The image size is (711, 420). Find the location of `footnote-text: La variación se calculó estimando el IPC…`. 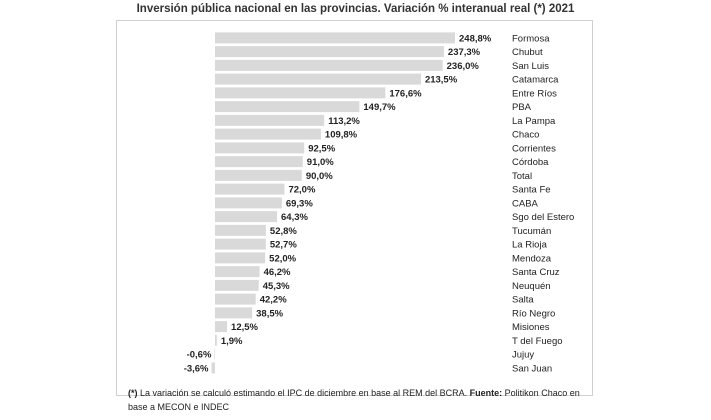

footnote-text: La variación se calculó estimando el IPC… is located at coordinates (303, 393).